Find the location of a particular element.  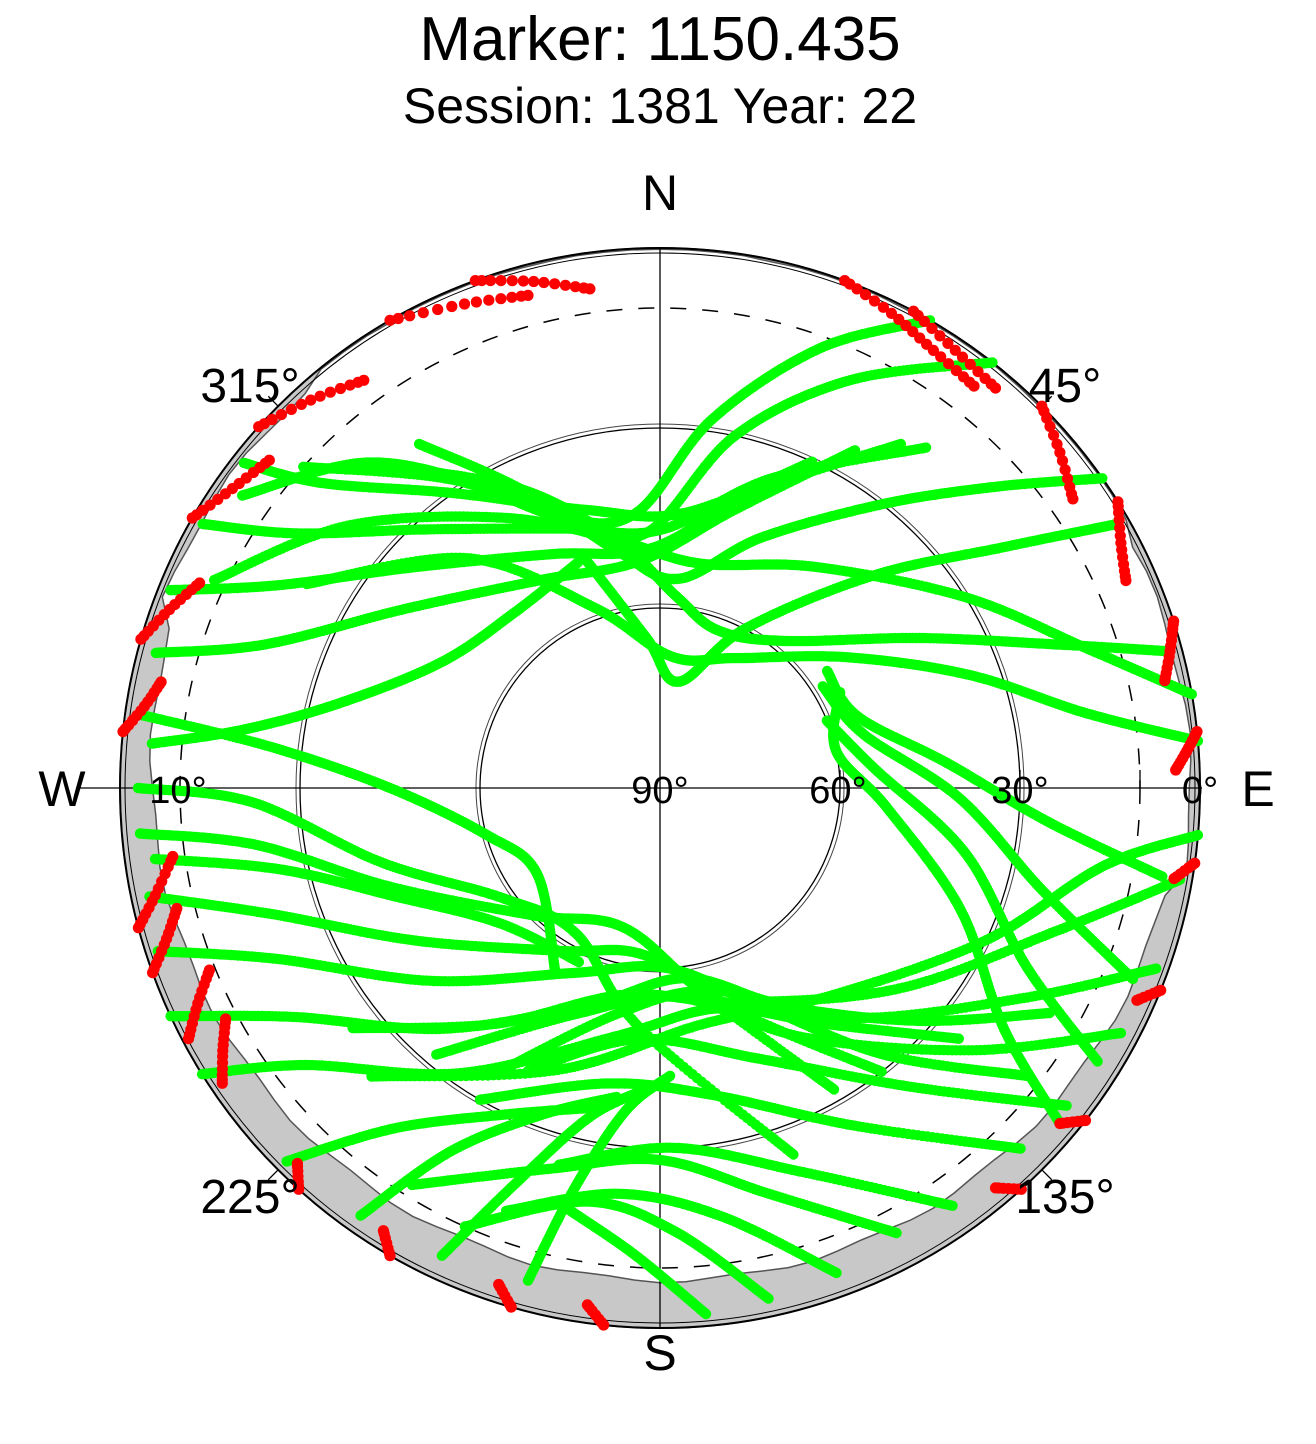

chart-title: Marker: 1150.435 is located at coordinates (659, 39).